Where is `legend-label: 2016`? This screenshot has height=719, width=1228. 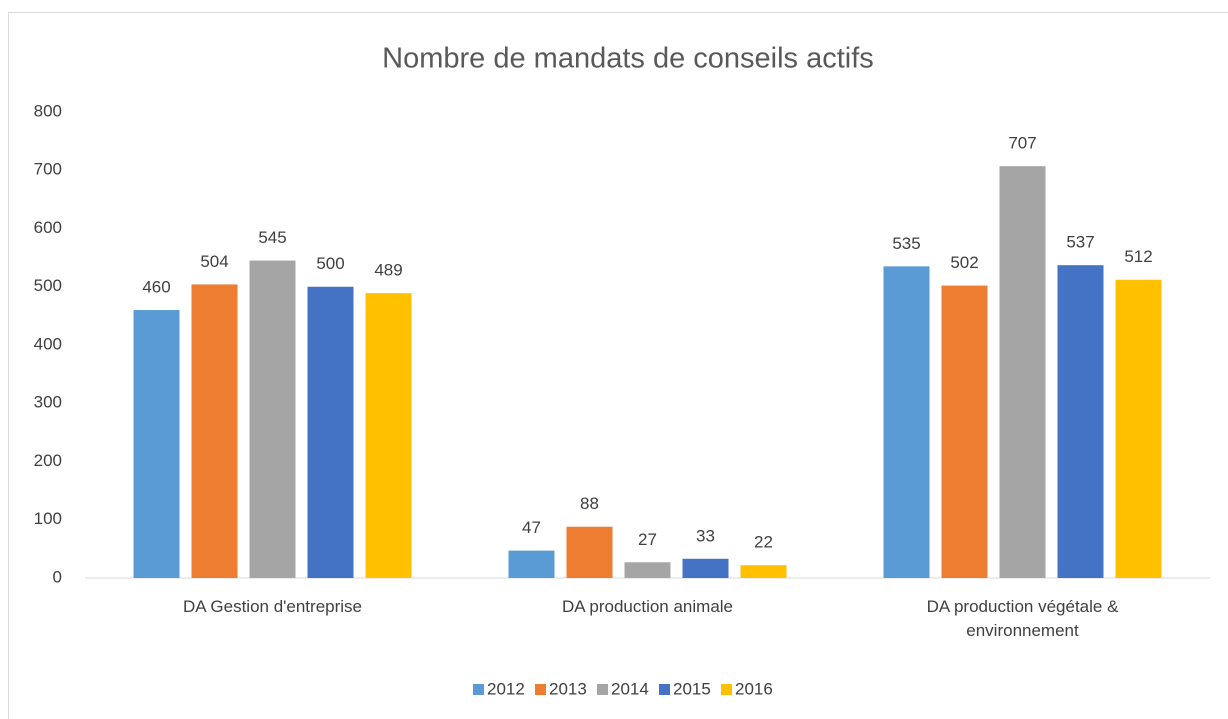 legend-label: 2016 is located at coordinates (754, 688).